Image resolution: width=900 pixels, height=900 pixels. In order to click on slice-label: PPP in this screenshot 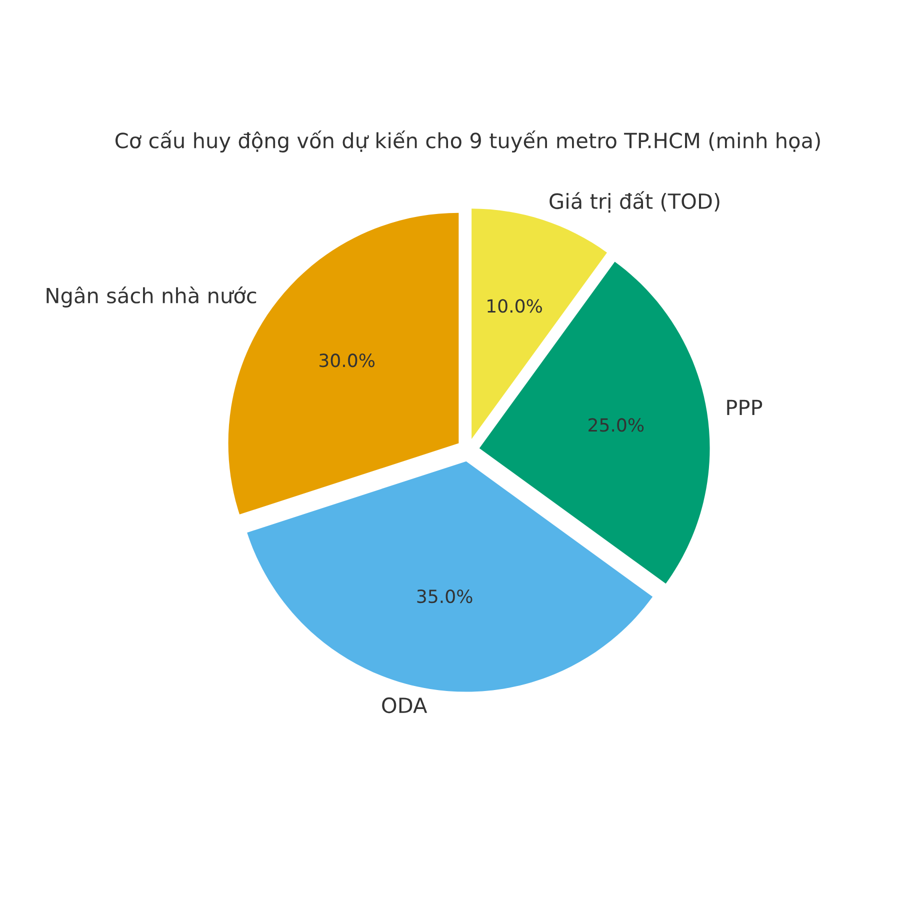, I will do `click(744, 408)`.